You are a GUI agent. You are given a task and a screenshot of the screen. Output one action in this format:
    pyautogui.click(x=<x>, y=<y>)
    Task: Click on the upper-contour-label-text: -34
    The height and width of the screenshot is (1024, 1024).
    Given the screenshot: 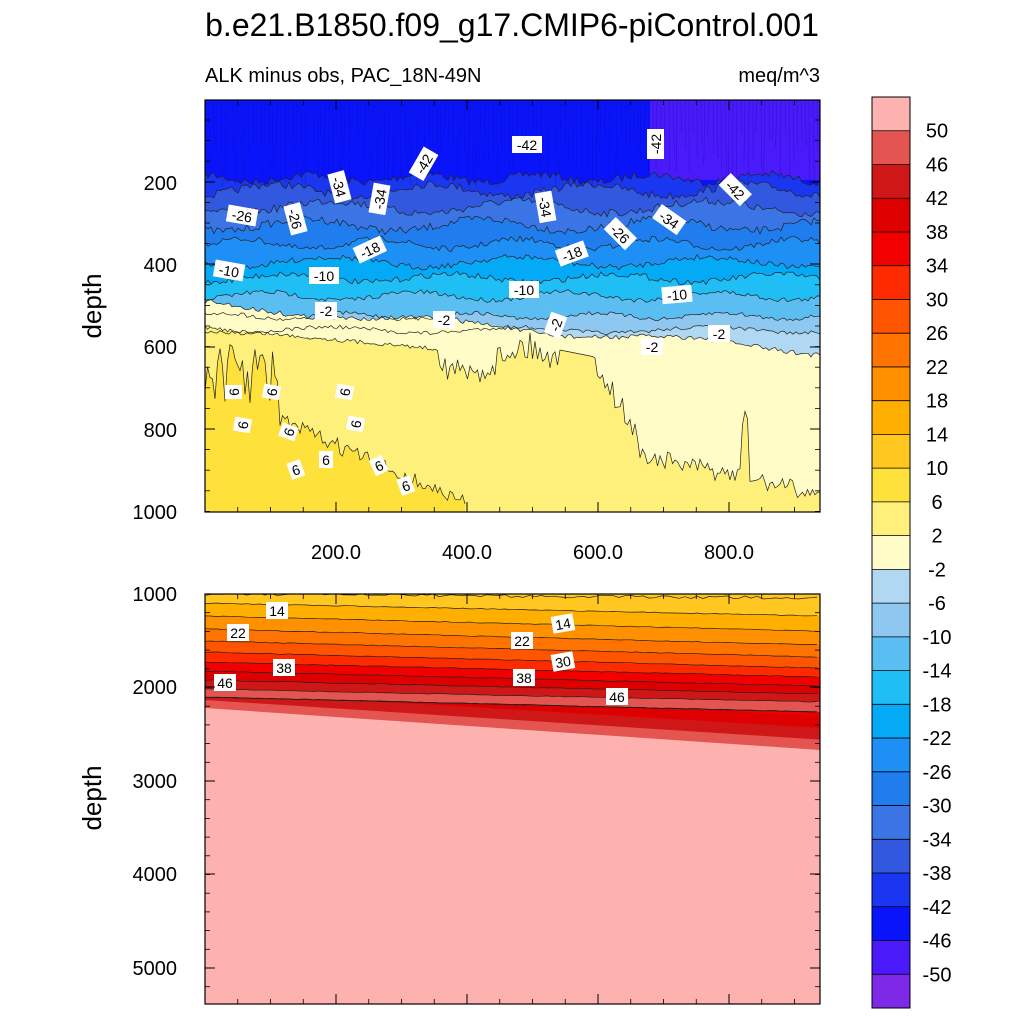 What is the action you would take?
    pyautogui.click(x=379, y=198)
    